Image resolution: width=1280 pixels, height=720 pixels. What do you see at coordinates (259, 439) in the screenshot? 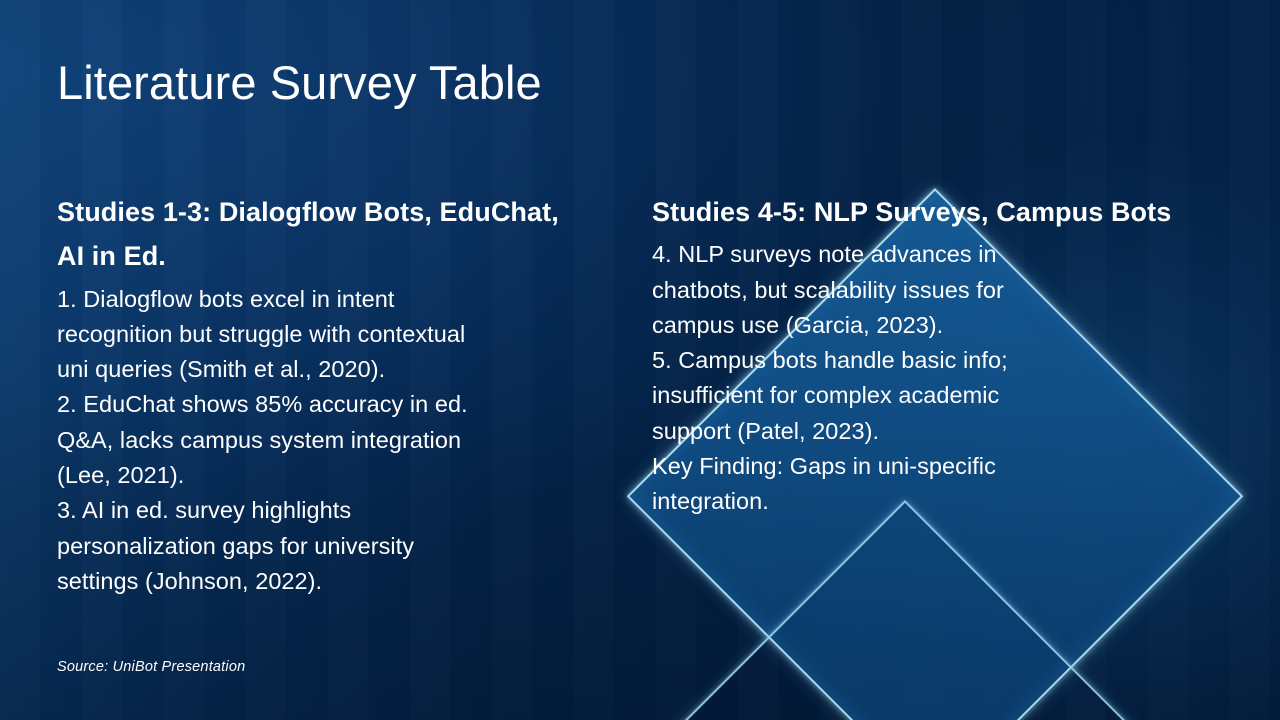
I see `body-line: Q&A, lacks campus system integration` at bounding box center [259, 439].